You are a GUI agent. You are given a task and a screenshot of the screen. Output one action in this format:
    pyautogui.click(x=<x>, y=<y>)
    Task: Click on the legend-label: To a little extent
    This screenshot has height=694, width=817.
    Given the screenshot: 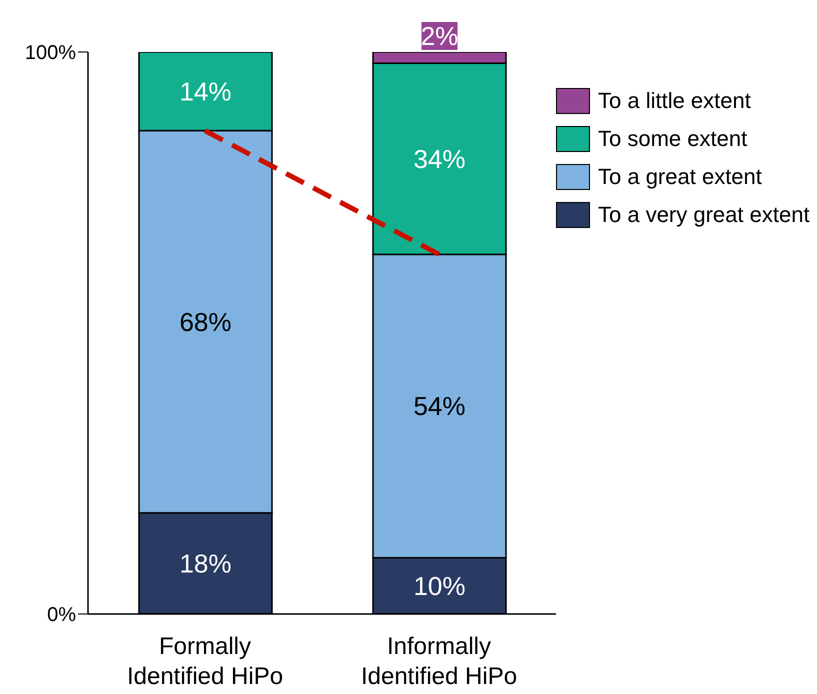 What is the action you would take?
    pyautogui.click(x=674, y=101)
    